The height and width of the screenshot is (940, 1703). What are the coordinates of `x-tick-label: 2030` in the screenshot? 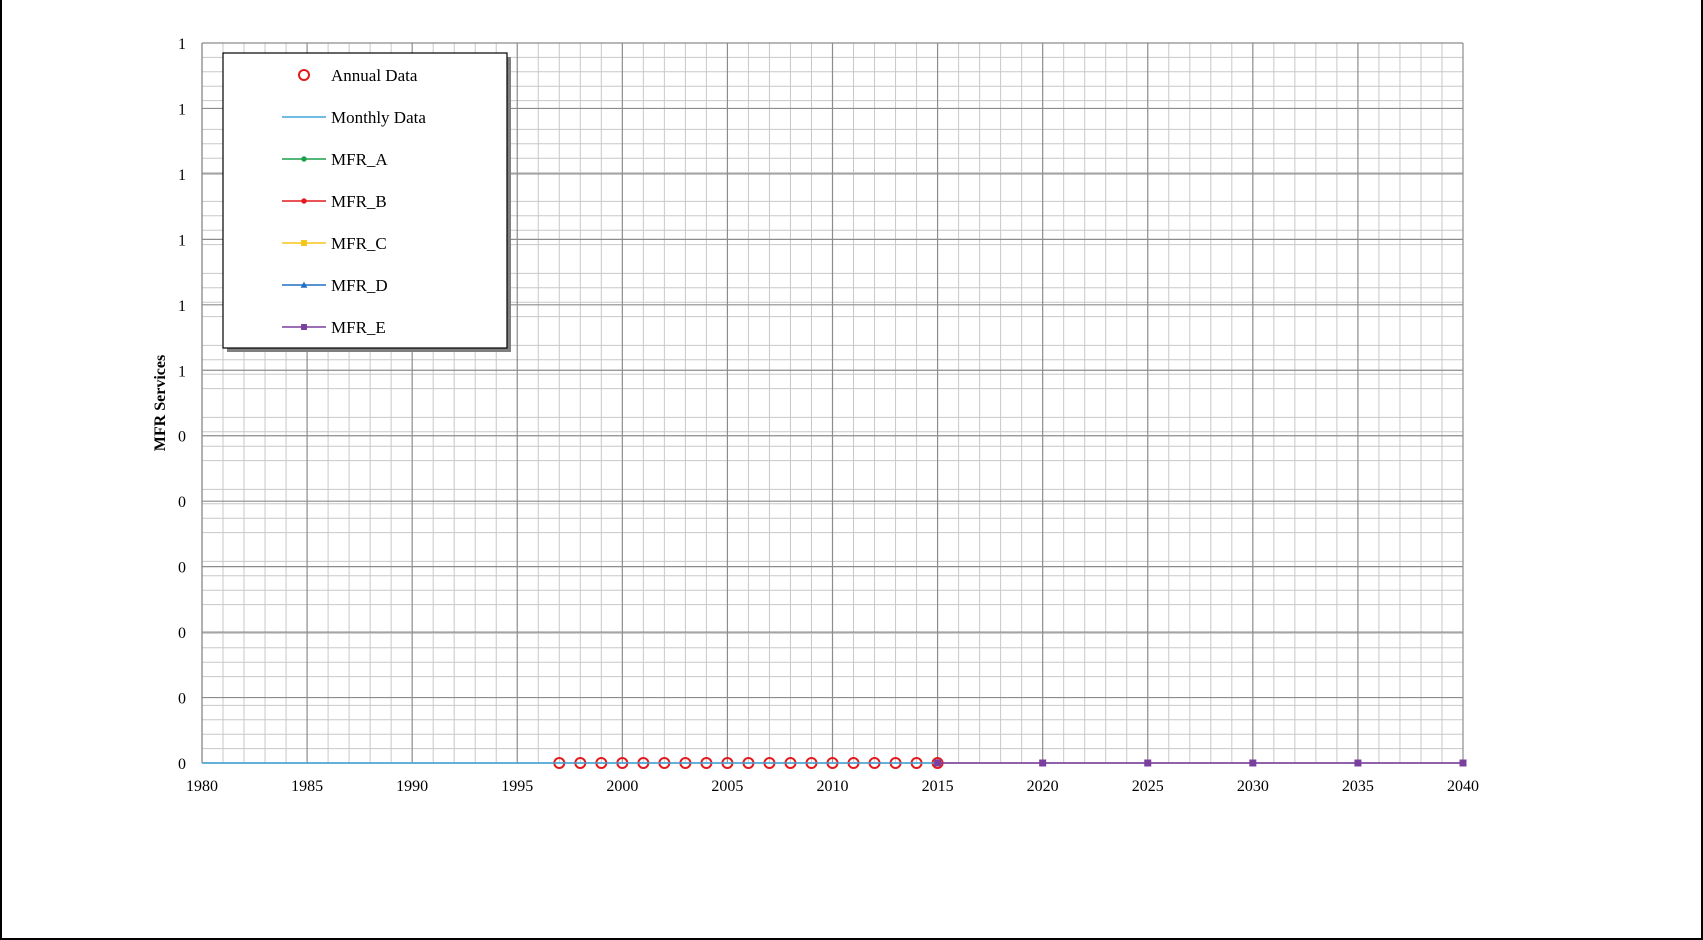 It's located at (1253, 786).